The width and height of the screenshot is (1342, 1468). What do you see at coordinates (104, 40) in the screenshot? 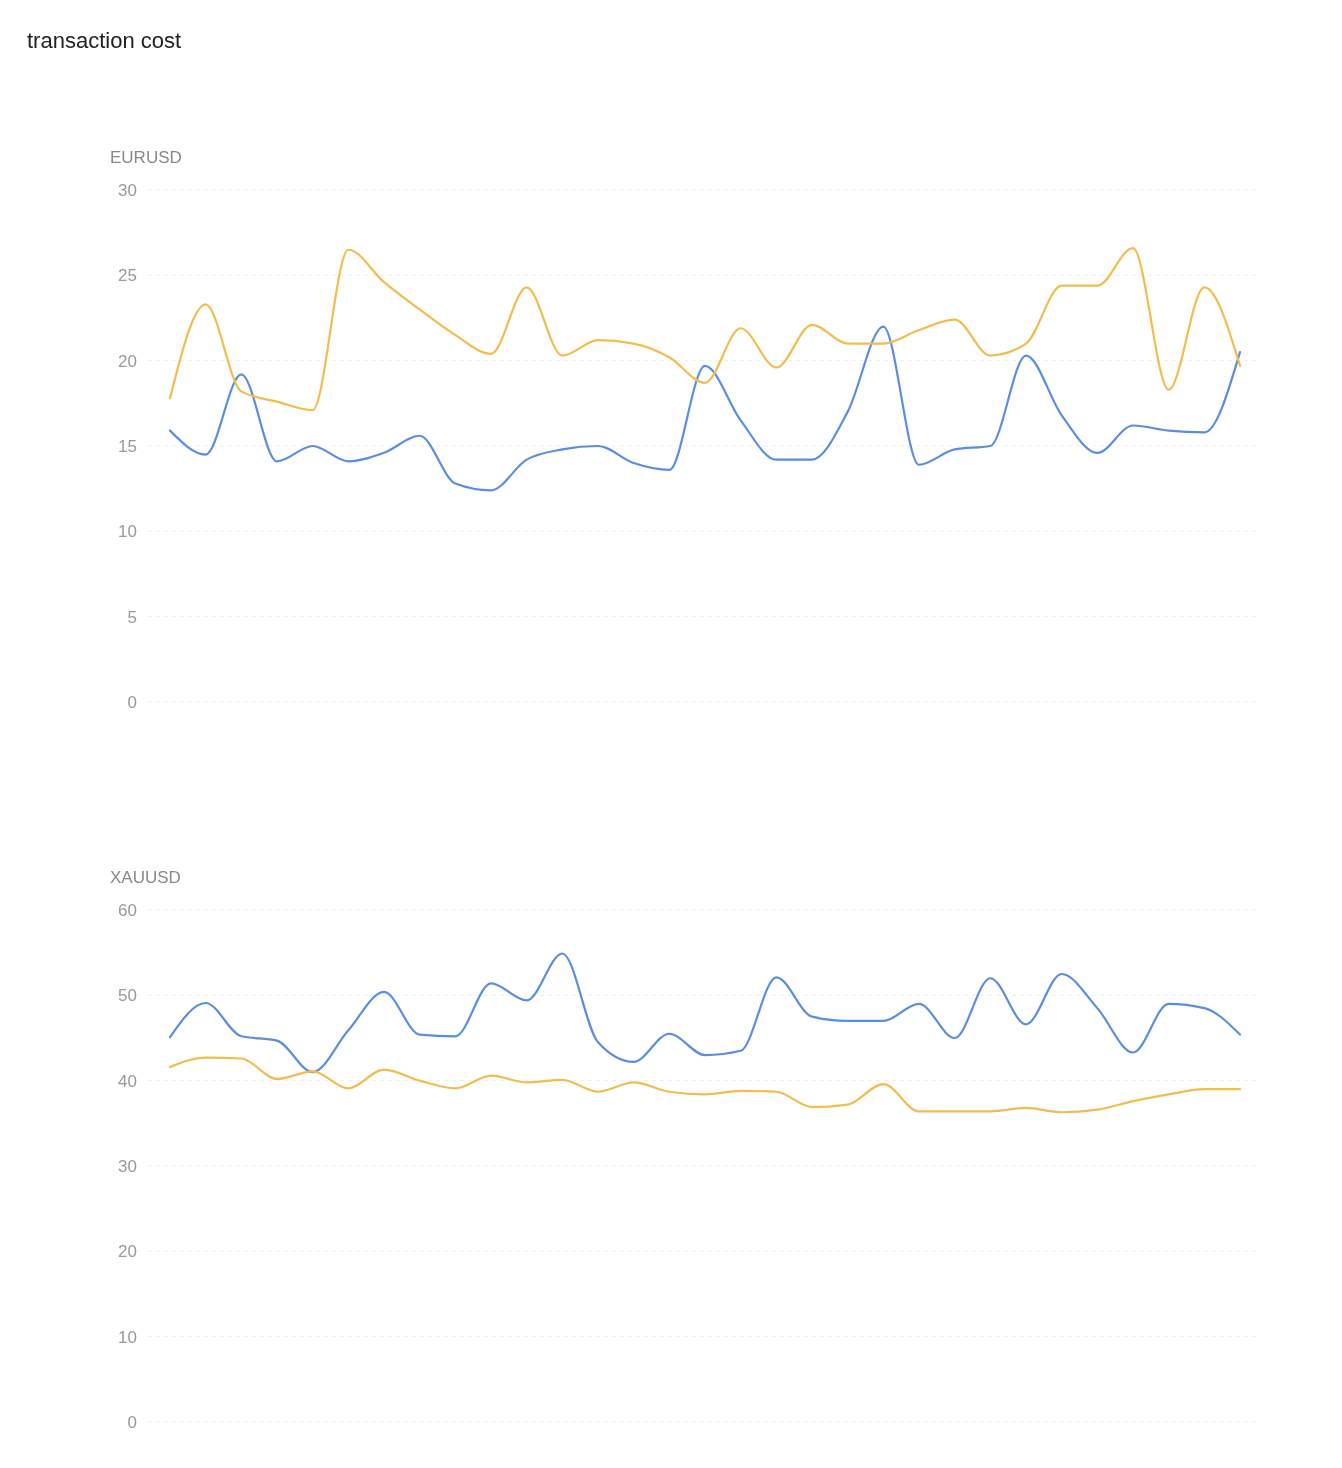
I see `chart-title: transaction cost` at bounding box center [104, 40].